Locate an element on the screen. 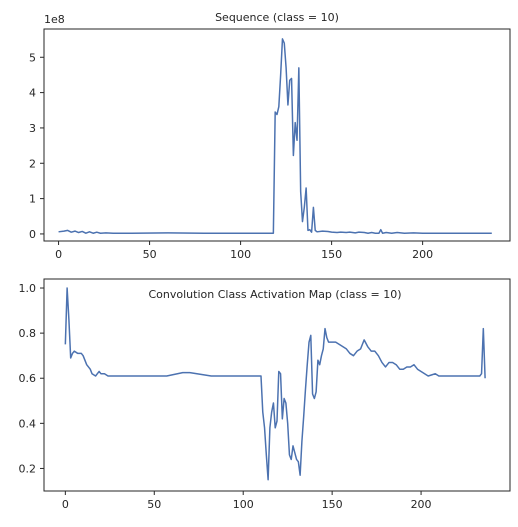 This screenshot has width=518, height=527. bottom-chart-y-tick-label: 0.6 is located at coordinates (28, 378).